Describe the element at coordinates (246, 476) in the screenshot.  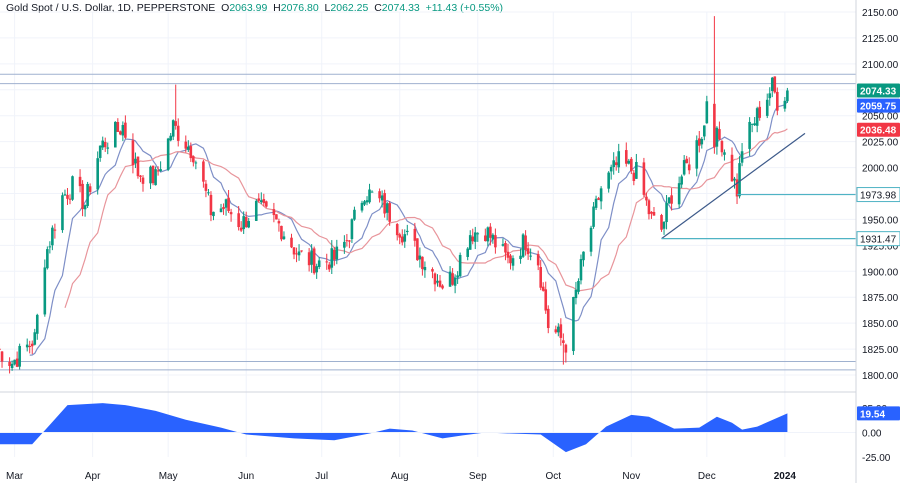
I see `time-axis-tick-label: Jun` at that location.